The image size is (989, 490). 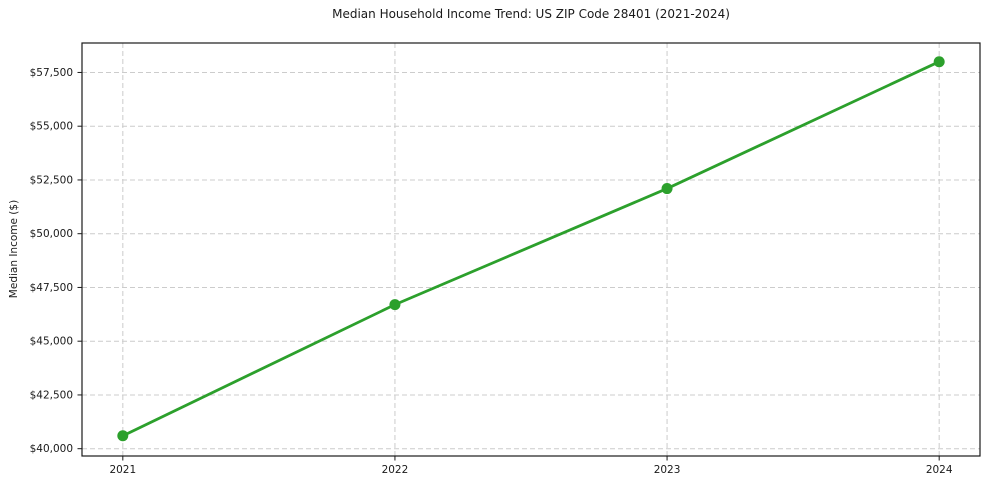 What do you see at coordinates (667, 470) in the screenshot?
I see `x-tick-label: 2023` at bounding box center [667, 470].